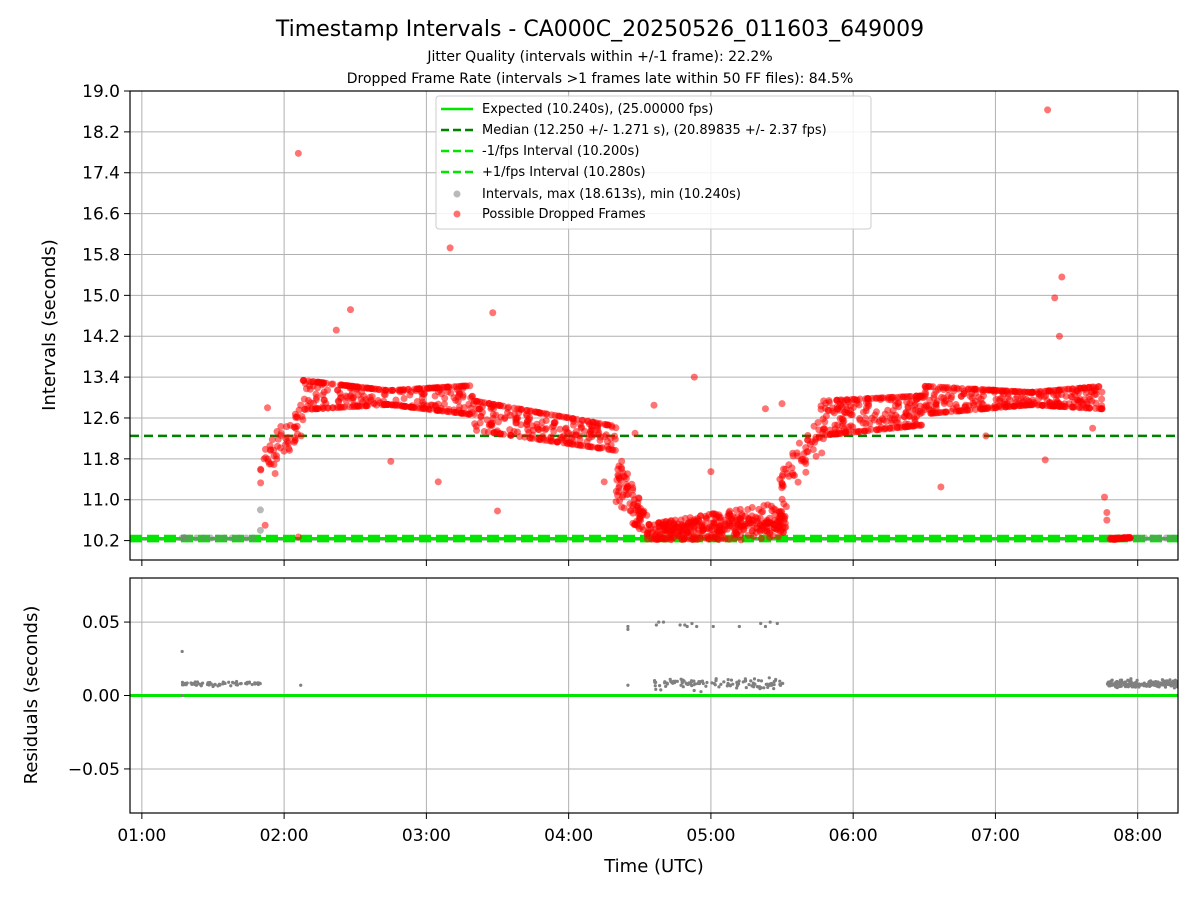 The image size is (1200, 900). Describe the element at coordinates (101, 133) in the screenshot. I see `top-y-tick-label: 18.2` at that location.